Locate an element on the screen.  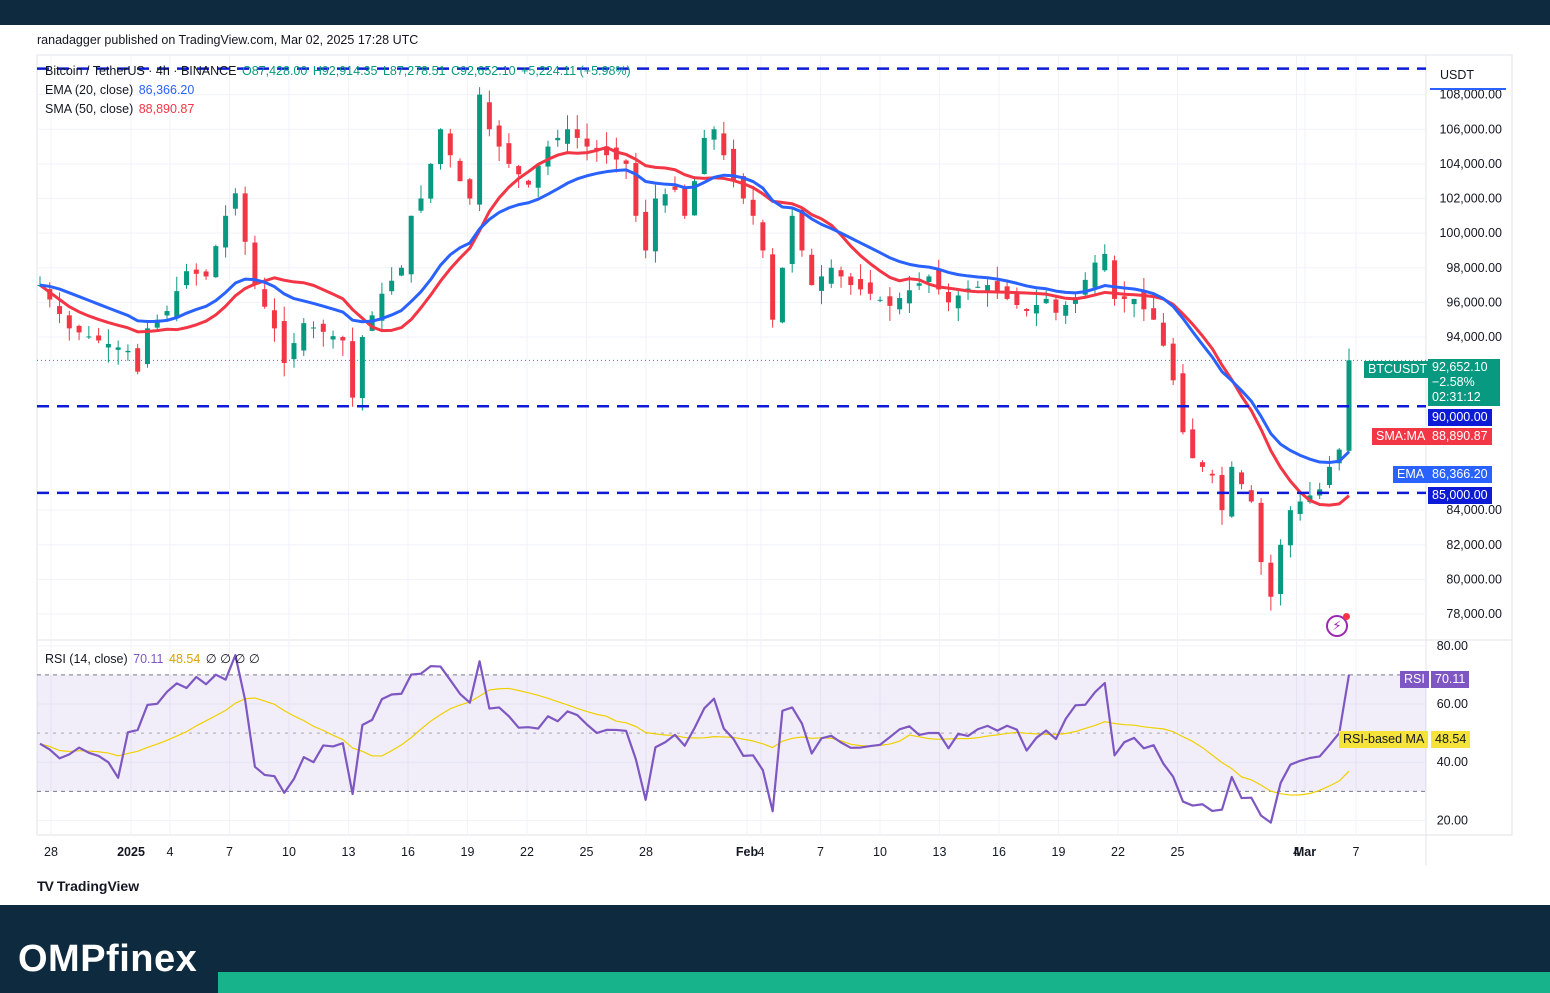
rsi-legend-value: 70.11 is located at coordinates (148, 659).